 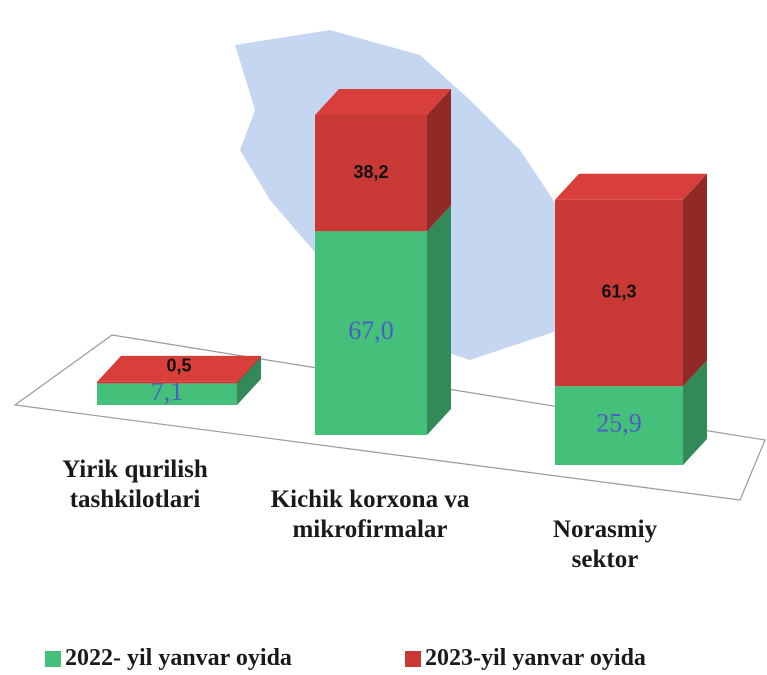 I want to click on category-label: Kichik korxona va mikrofirmalar, so click(x=370, y=514).